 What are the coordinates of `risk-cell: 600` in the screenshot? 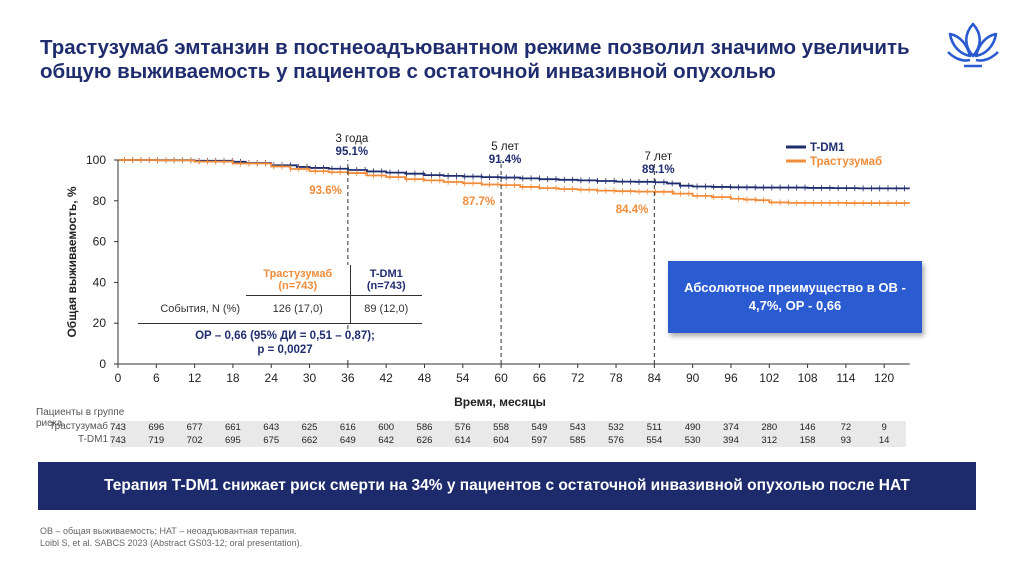 It's located at (386, 427).